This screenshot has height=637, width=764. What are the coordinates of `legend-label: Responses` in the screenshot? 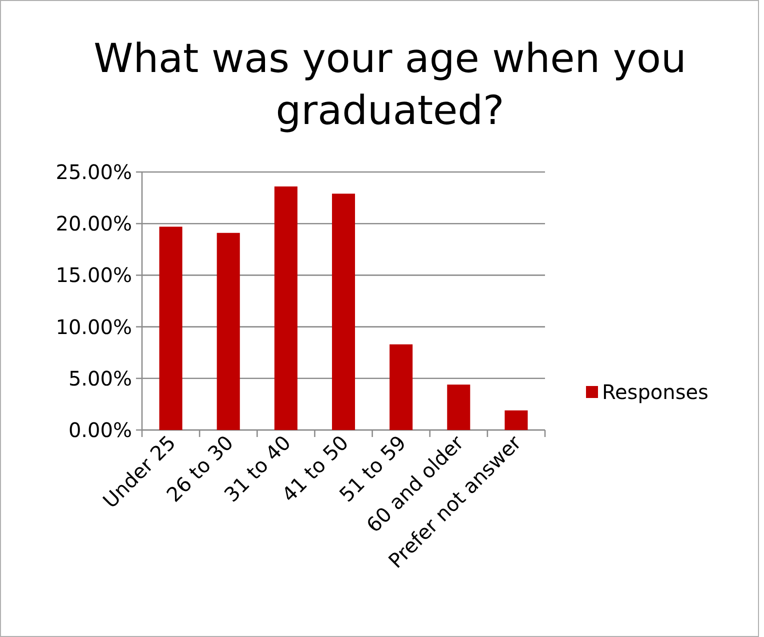 It's located at (655, 392).